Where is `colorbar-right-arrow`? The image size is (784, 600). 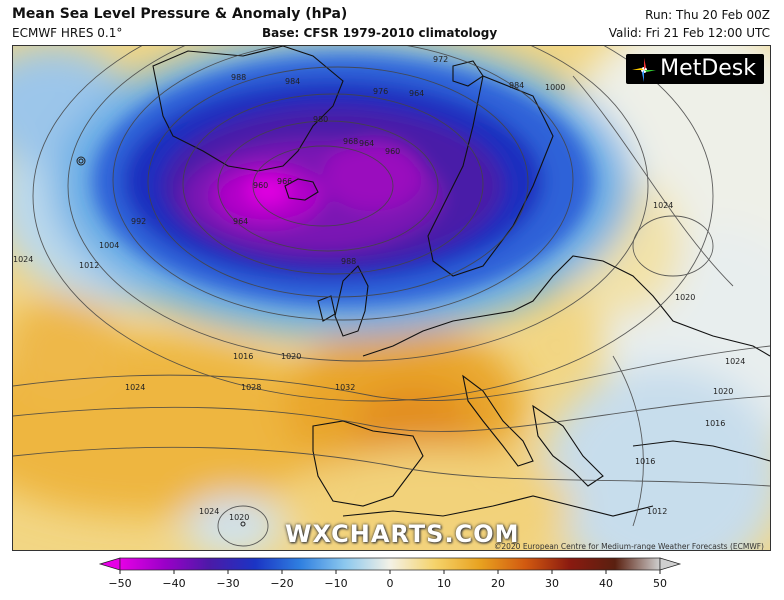
colorbar-right-arrow is located at coordinates (670, 564).